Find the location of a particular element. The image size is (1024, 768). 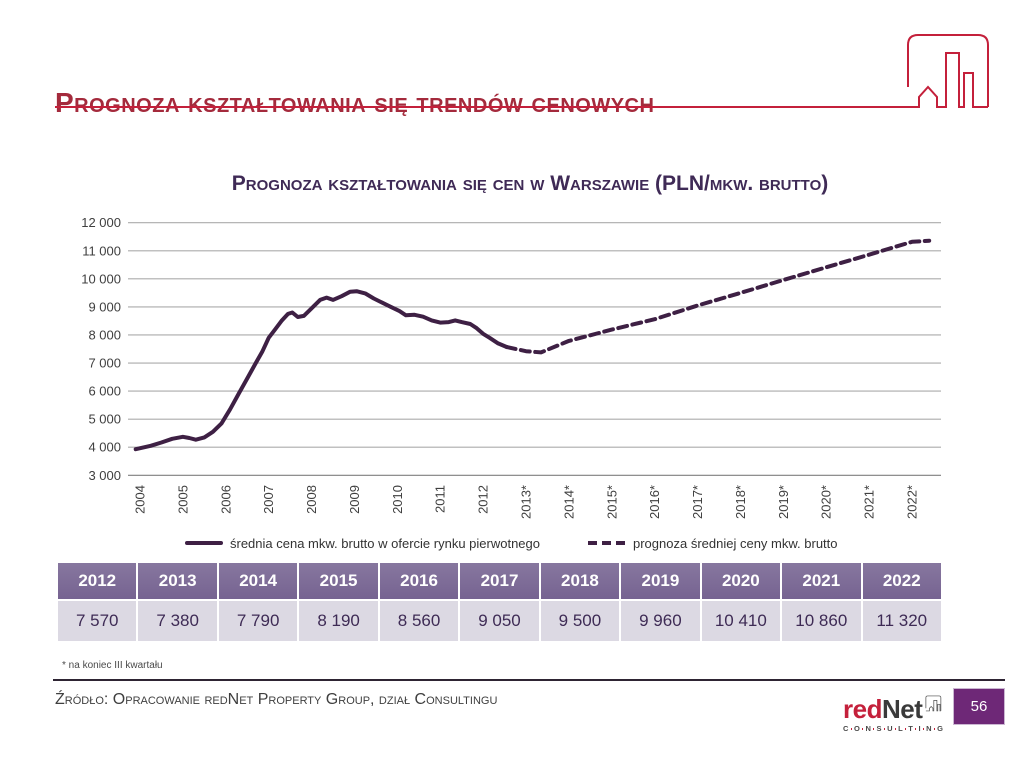

consulting-letter: I is located at coordinates (919, 728).